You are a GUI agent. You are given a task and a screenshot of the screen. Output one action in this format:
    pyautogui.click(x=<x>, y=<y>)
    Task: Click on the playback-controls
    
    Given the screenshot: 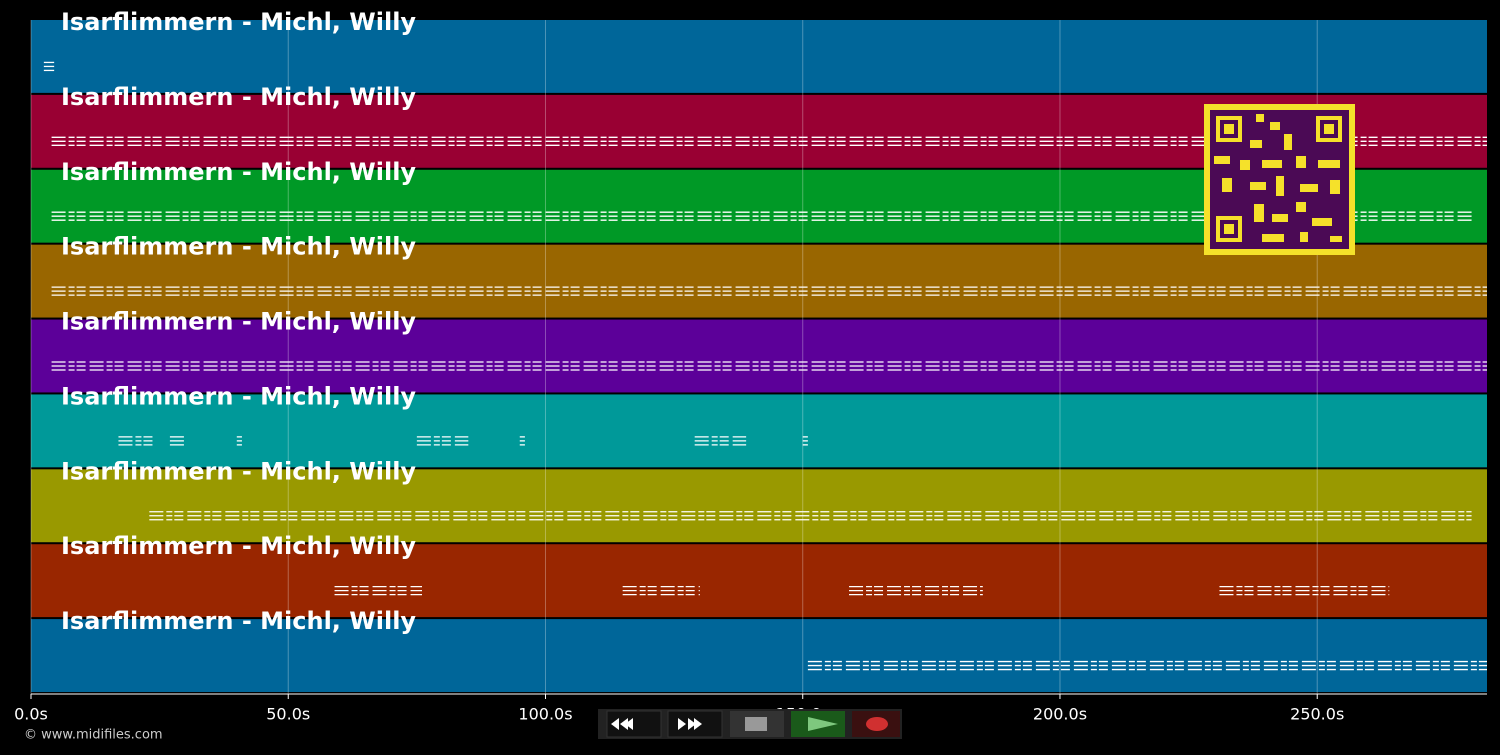 What is the action you would take?
    pyautogui.click(x=750, y=724)
    